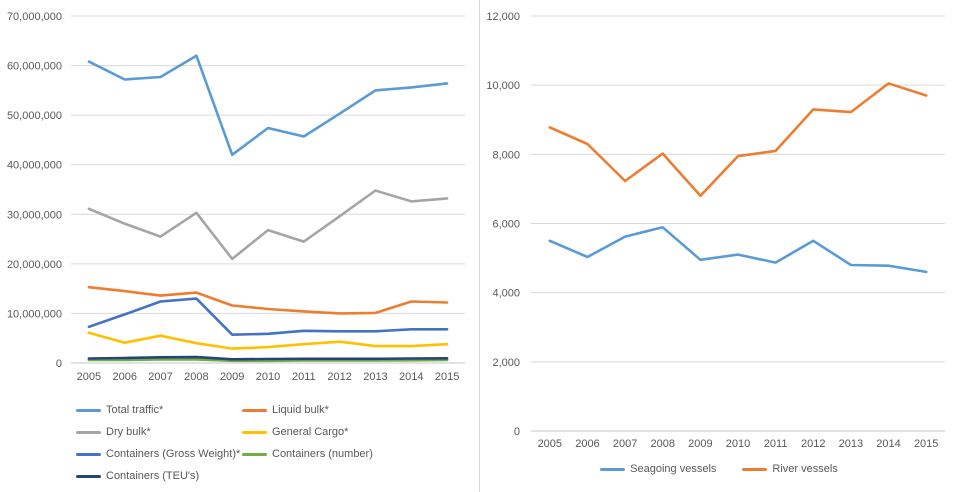  I want to click on legend-label: Total traffic*, so click(135, 410).